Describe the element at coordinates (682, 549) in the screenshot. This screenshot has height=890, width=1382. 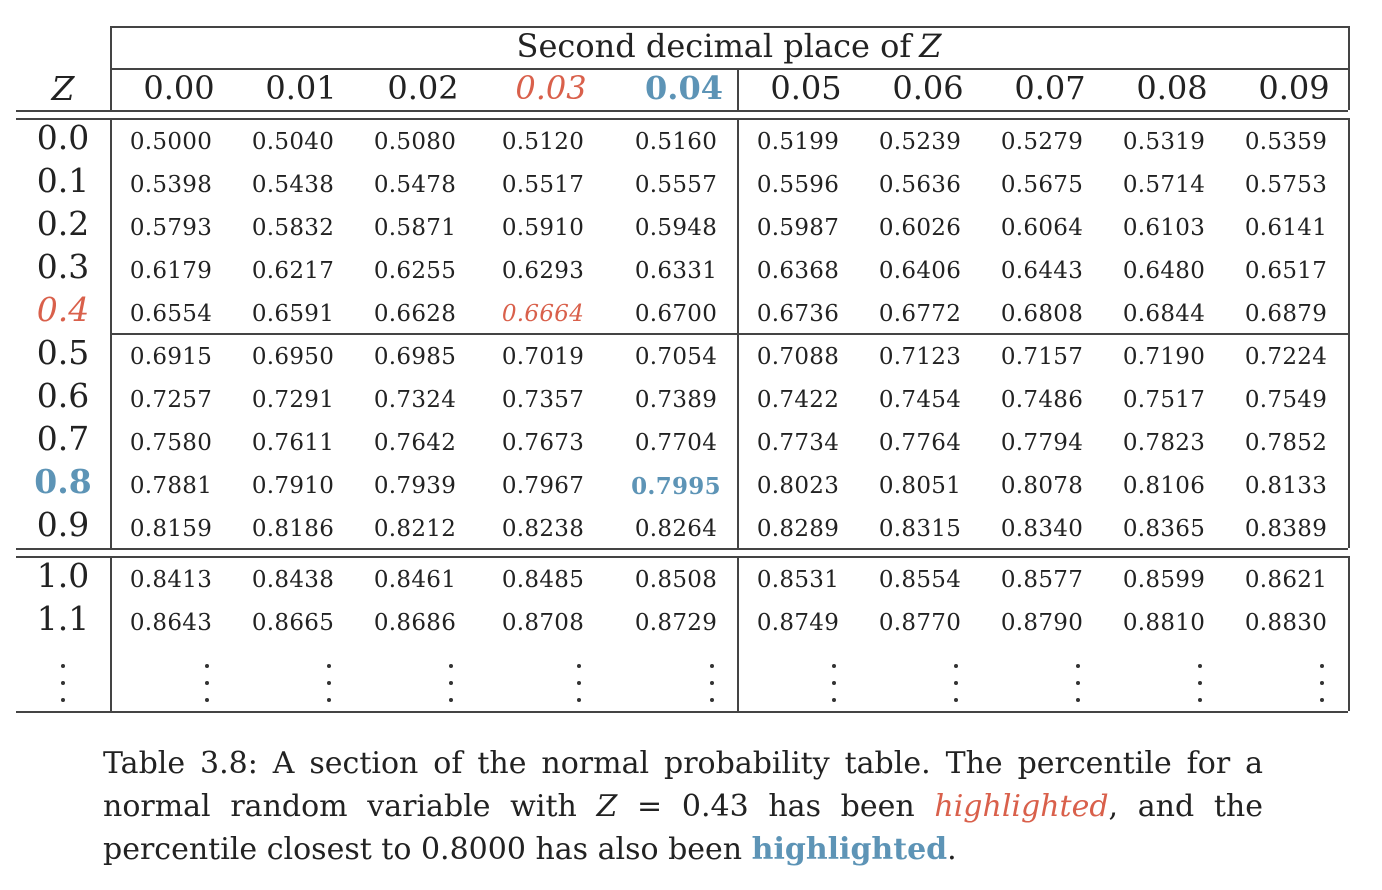
I see `rule-group-2a` at that location.